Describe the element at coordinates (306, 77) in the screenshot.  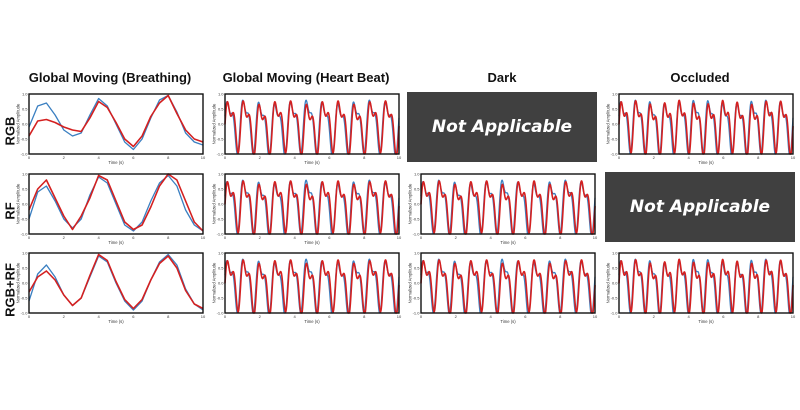
I see `column-title-global-moving-heart-beat: Global Moving (Heart Beat)` at that location.